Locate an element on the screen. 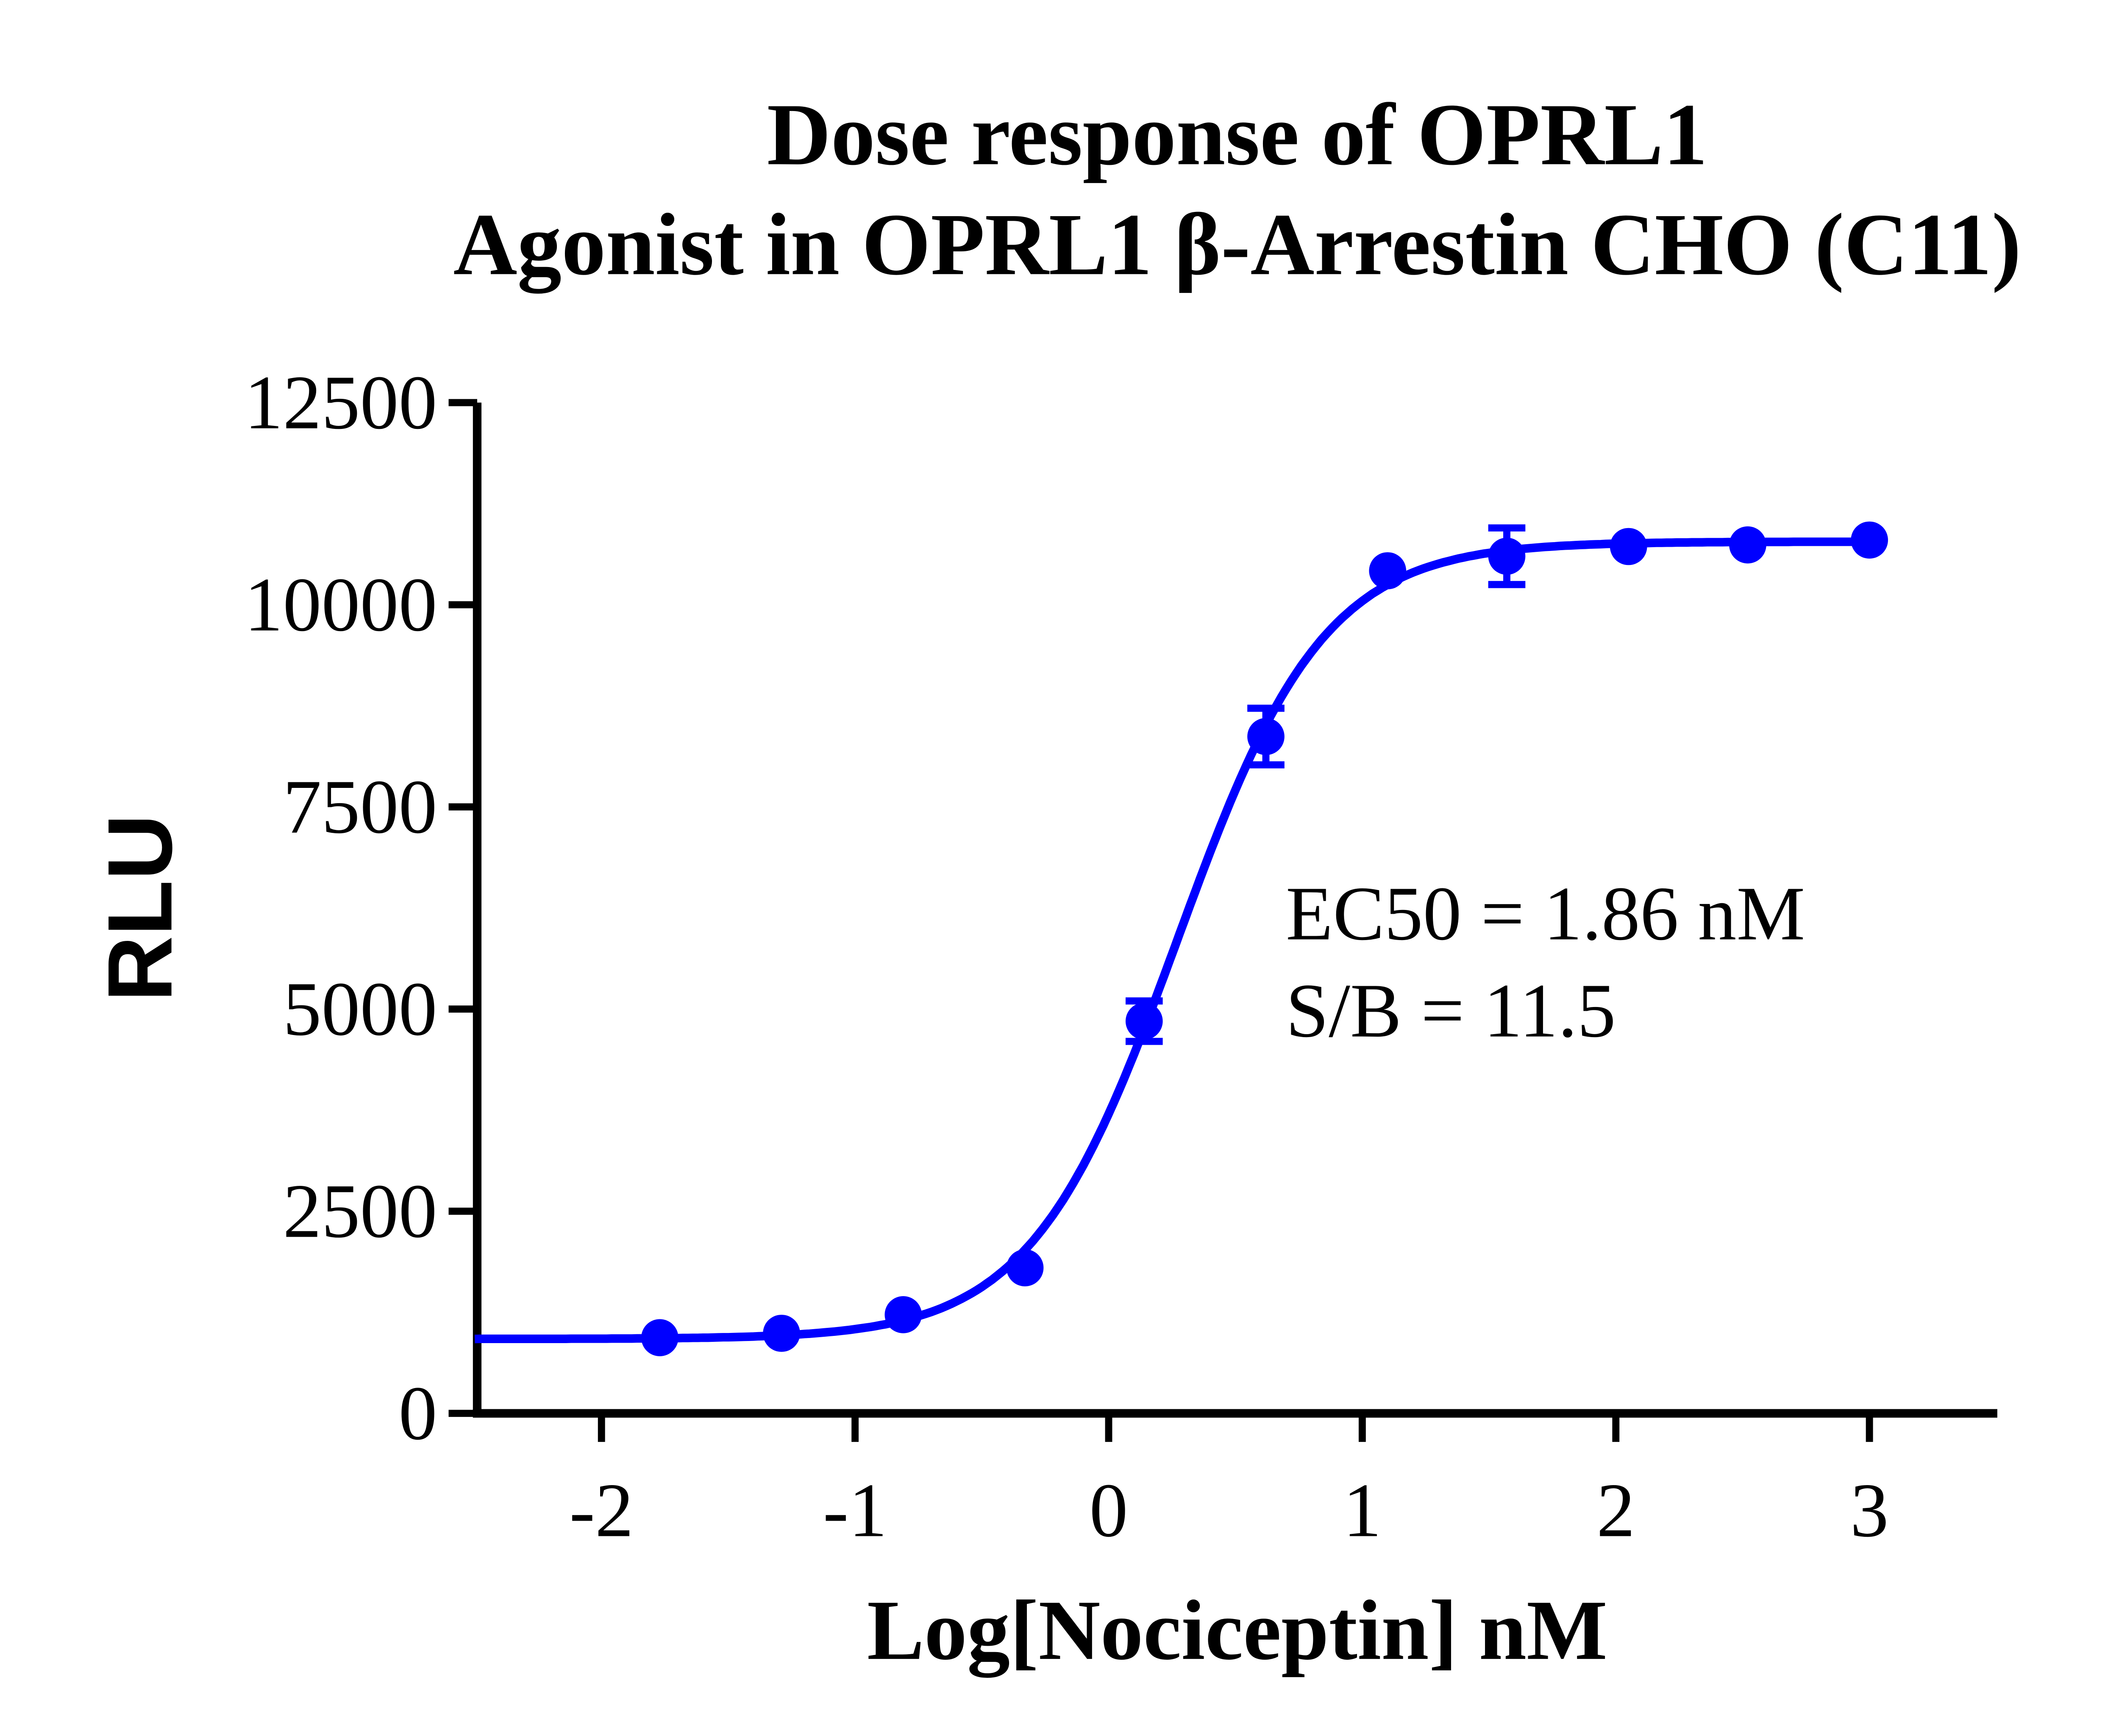  y-tick-label: 7500 is located at coordinates (360, 807).